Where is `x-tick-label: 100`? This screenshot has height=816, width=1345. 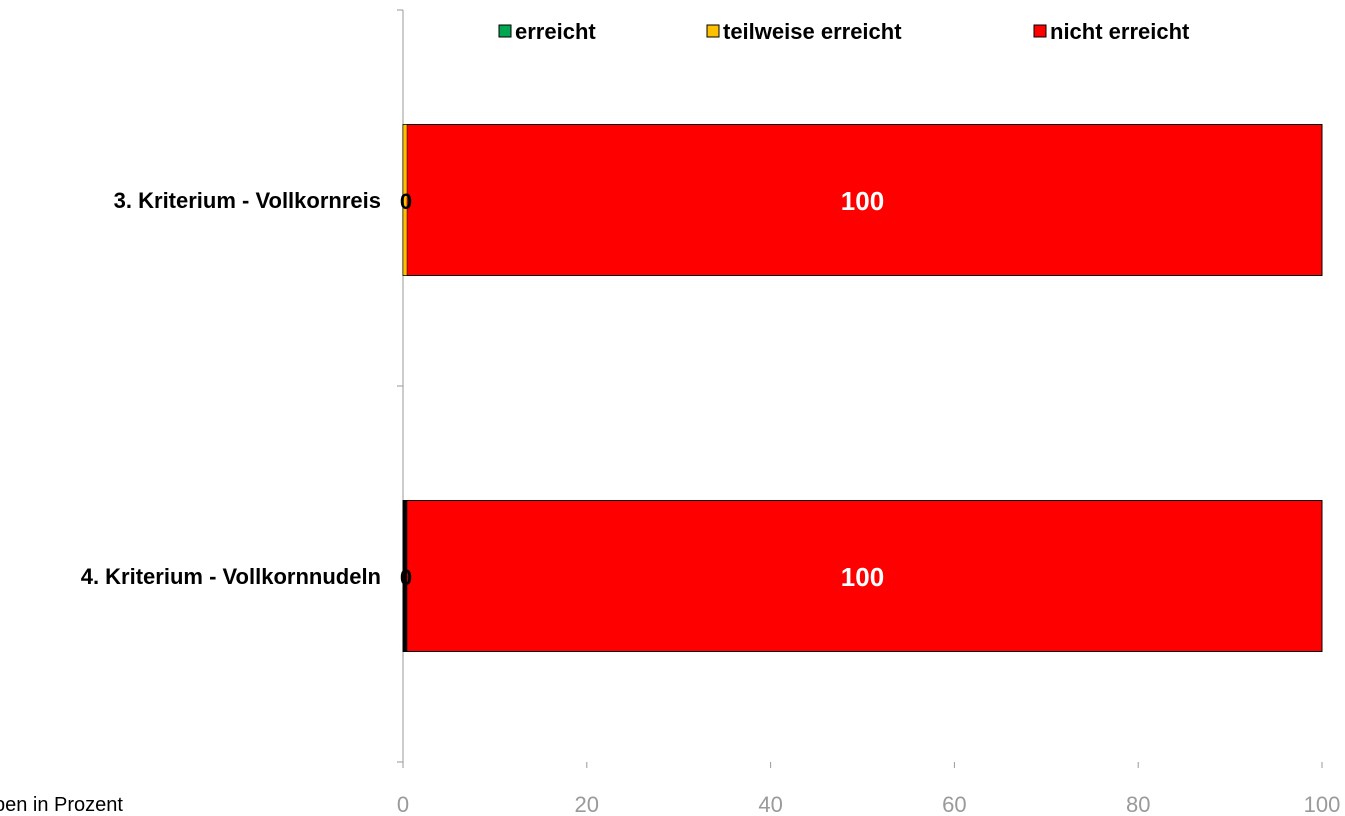
x-tick-label: 100 is located at coordinates (1322, 804).